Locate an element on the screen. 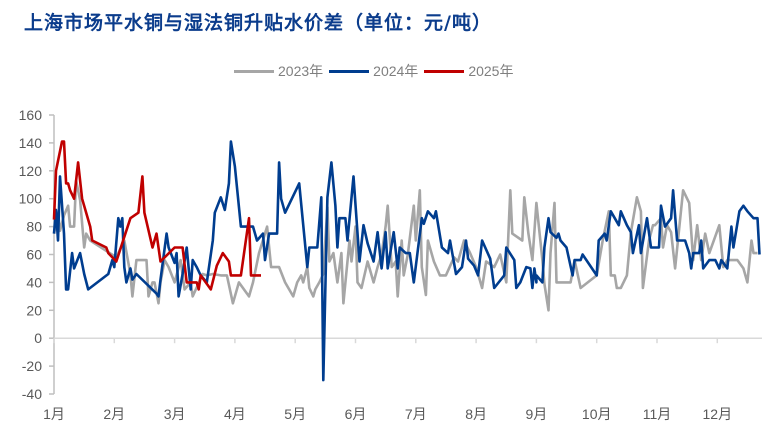  legend-item-2024: 2024年 is located at coordinates (373, 71).